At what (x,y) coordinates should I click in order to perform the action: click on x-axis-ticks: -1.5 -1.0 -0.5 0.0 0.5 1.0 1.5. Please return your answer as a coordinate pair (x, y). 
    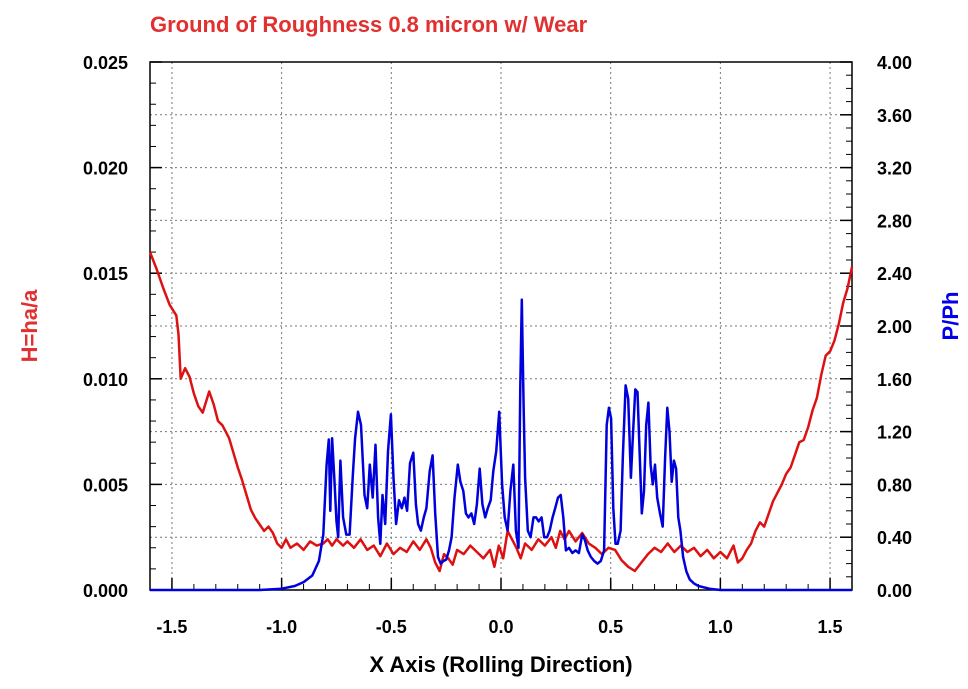
    Looking at the image, I should click on (499, 607).